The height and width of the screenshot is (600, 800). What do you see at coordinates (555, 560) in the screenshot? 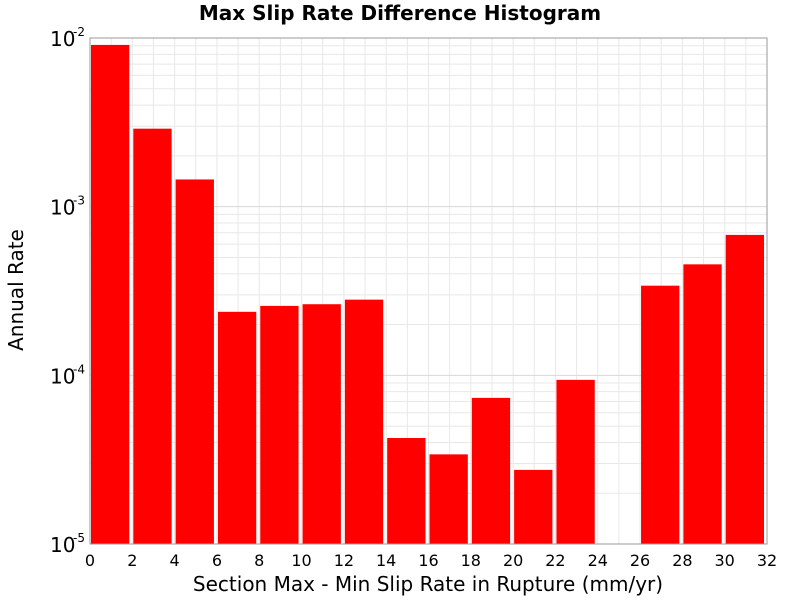
I see `x-tick-label: 22` at bounding box center [555, 560].